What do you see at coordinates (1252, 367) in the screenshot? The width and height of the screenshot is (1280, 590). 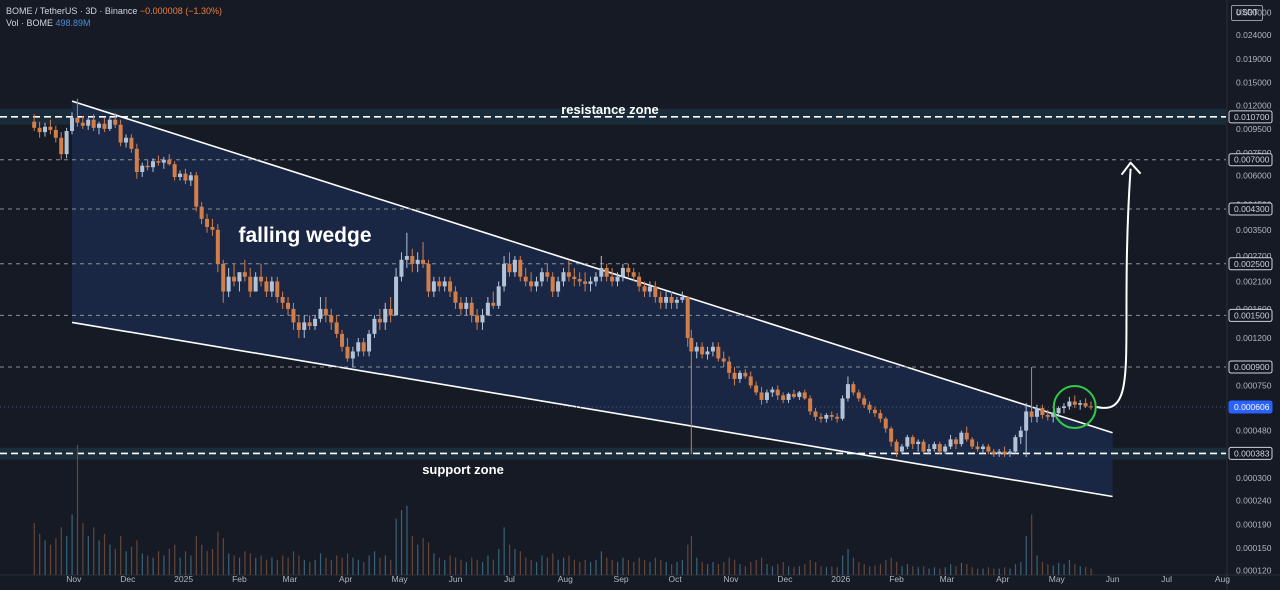 I see `price-tag-label: 0.000900` at bounding box center [1252, 367].